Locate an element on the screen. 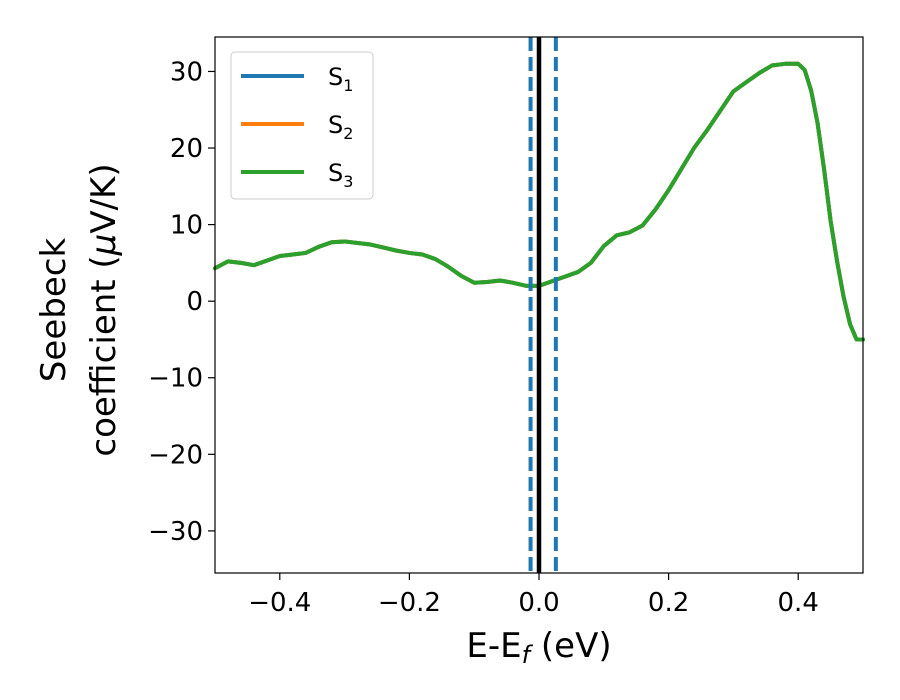 The height and width of the screenshot is (700, 900). x-axis-label-main: E-E is located at coordinates (493, 646).